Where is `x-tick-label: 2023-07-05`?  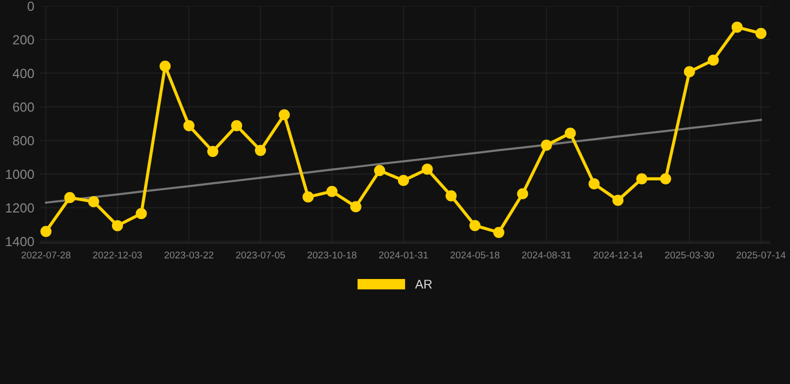 x-tick-label: 2023-07-05 is located at coordinates (260, 255).